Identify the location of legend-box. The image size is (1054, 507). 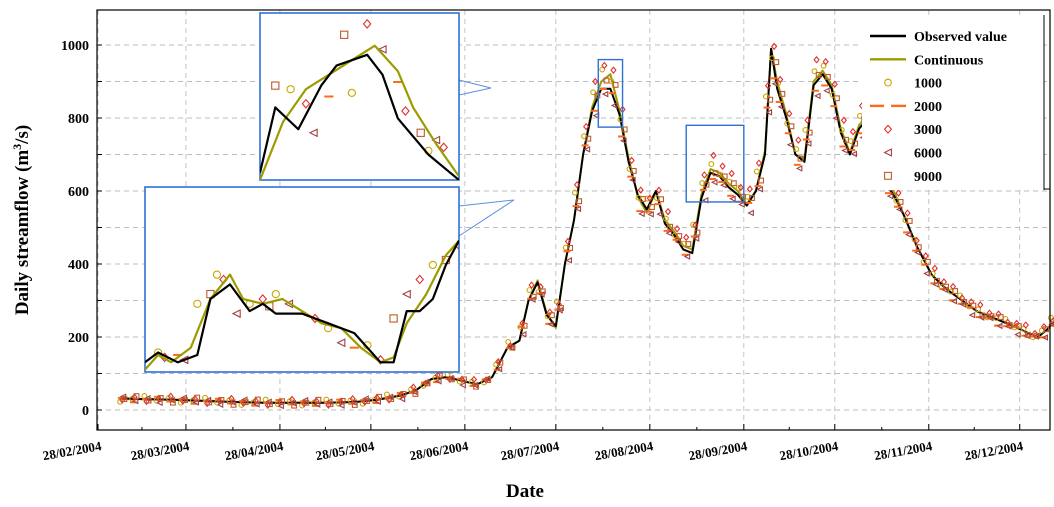
(953, 104).